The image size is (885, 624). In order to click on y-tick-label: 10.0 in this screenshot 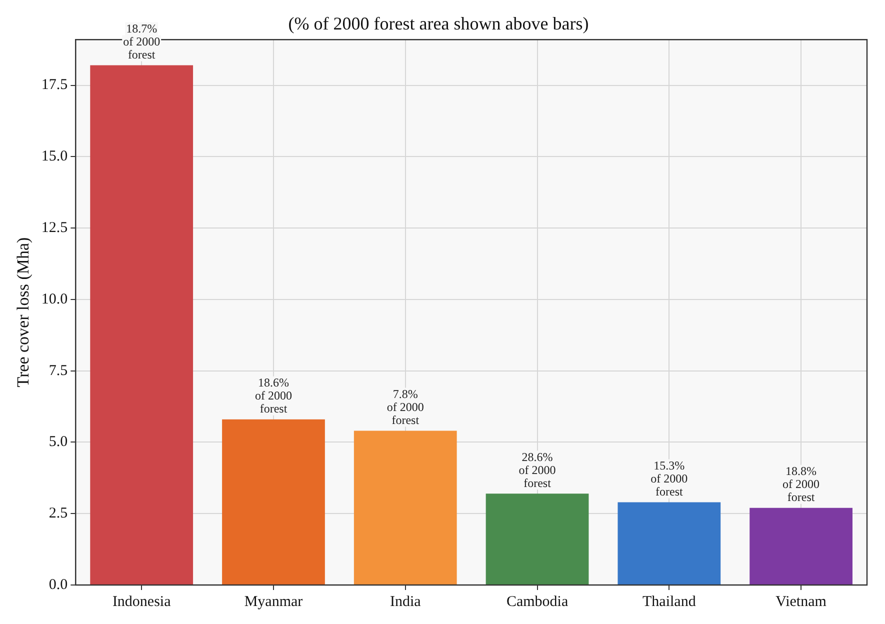, I will do `click(54, 299)`.